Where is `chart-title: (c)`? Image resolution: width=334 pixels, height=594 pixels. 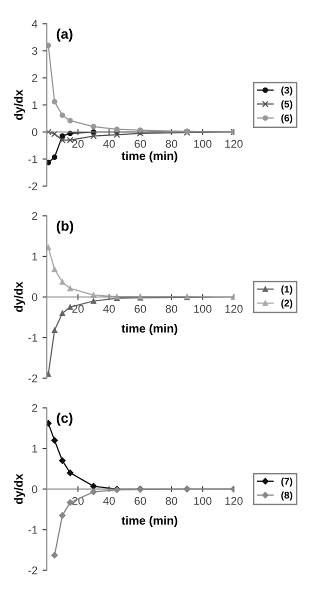
chart-title: (c) is located at coordinates (64, 419).